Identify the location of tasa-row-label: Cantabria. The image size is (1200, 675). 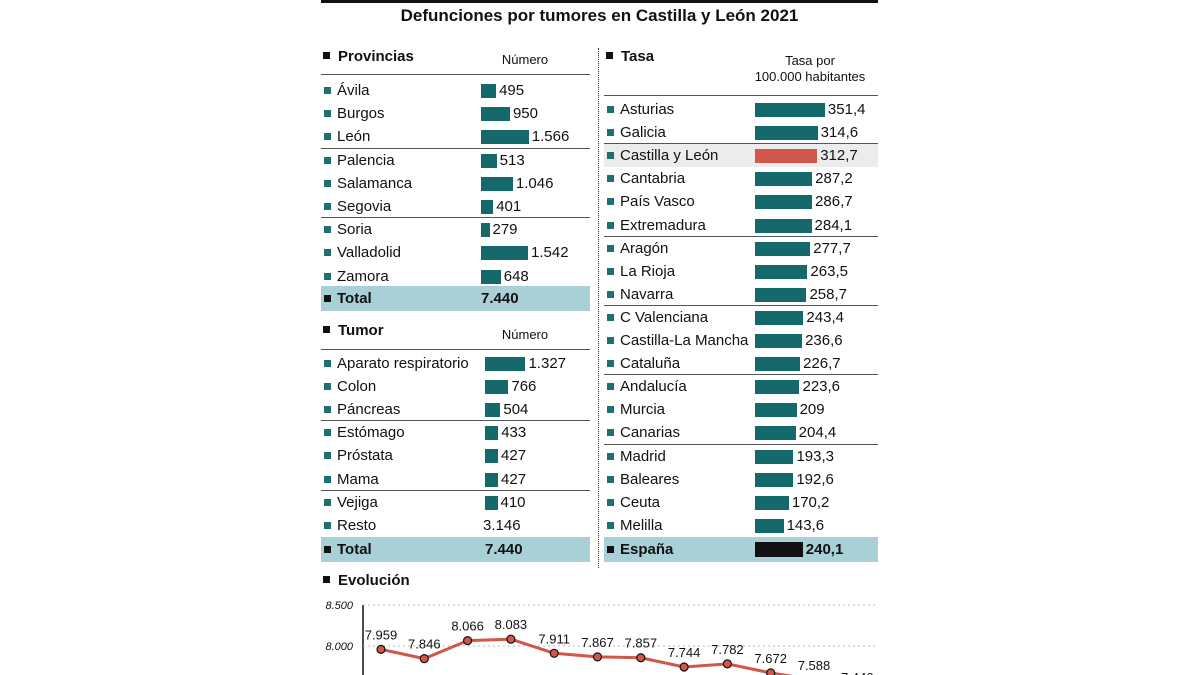
(653, 179).